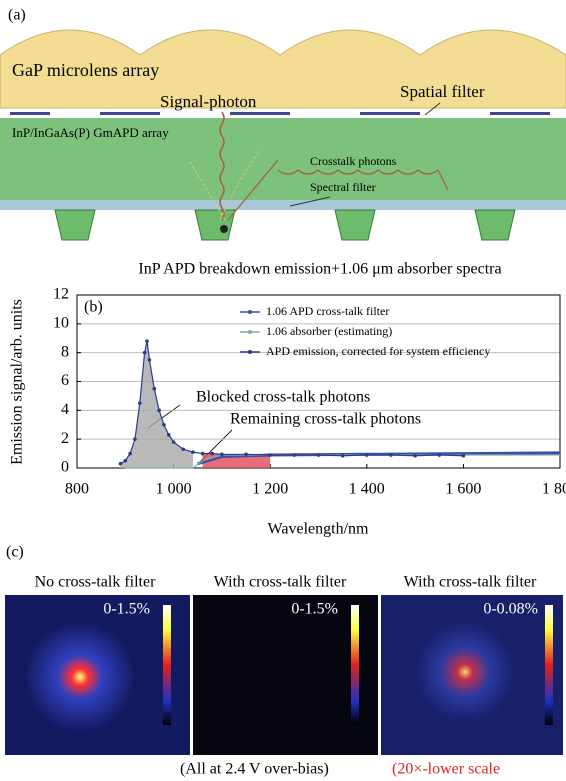  Describe the element at coordinates (285, 675) in the screenshot. I see `image` at that location.